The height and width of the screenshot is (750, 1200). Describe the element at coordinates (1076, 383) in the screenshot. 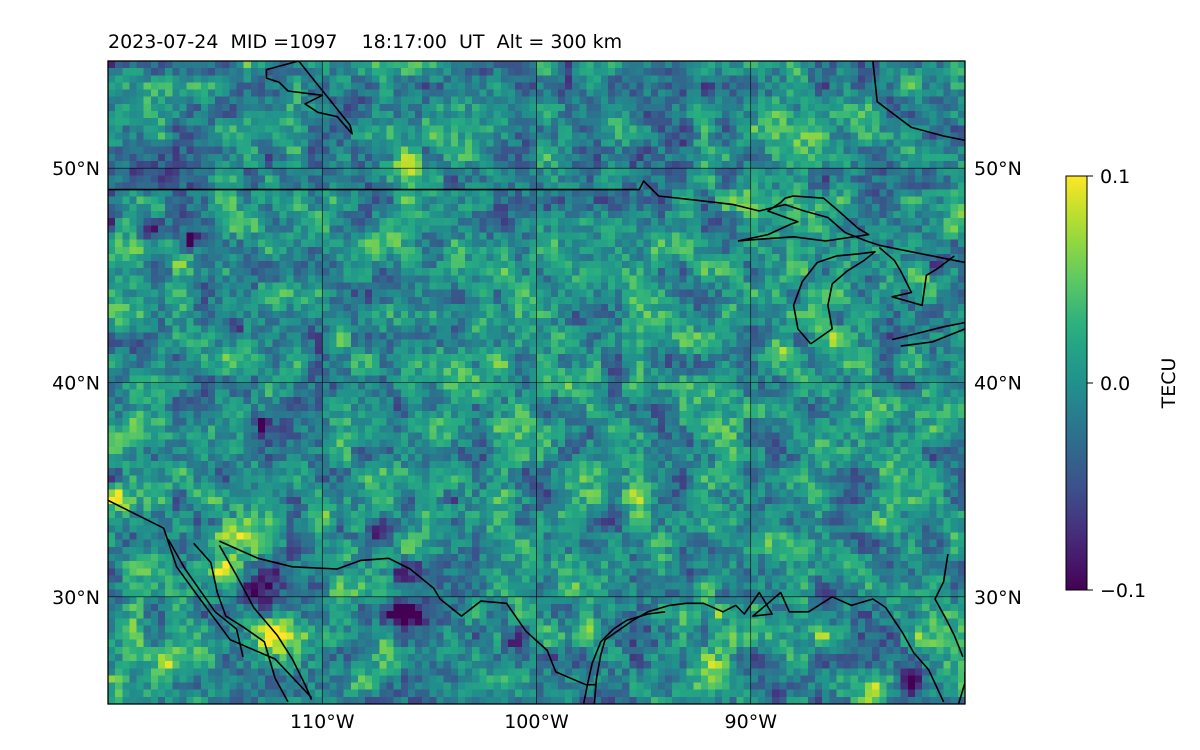

I see `colorbar-gradient` at that location.